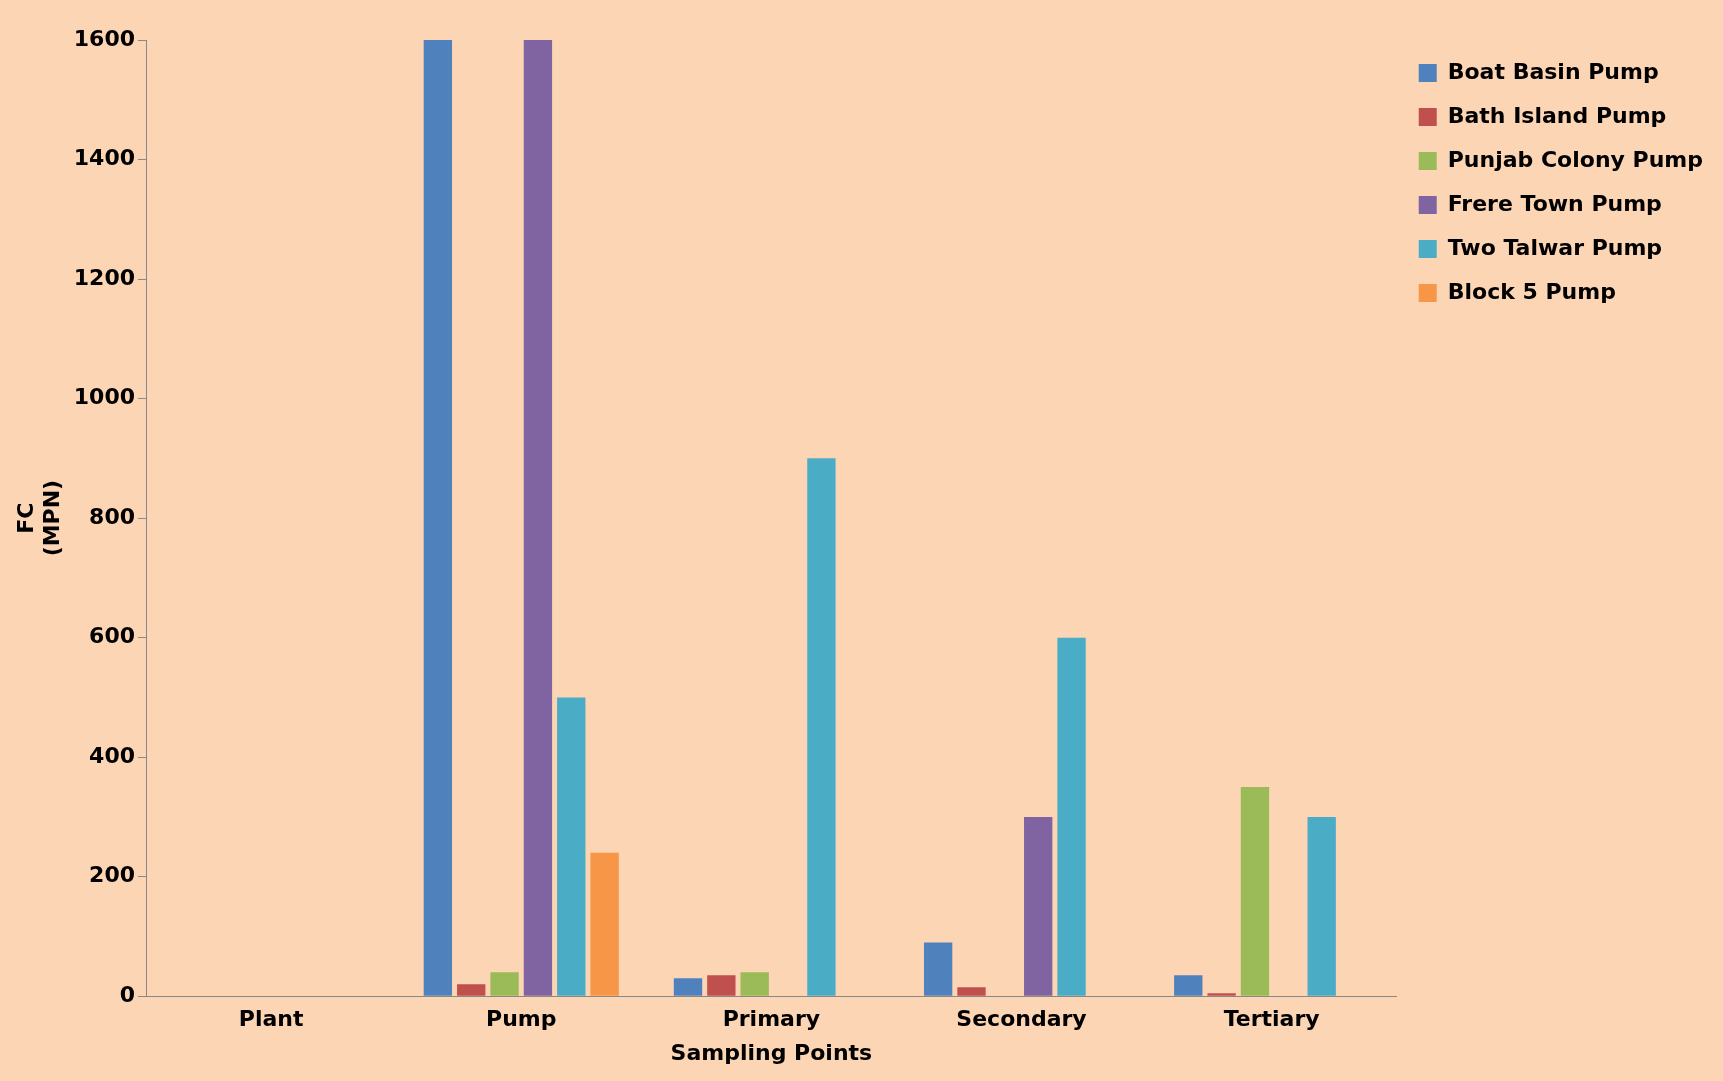 This screenshot has height=1081, width=1723. Describe the element at coordinates (271, 1019) in the screenshot. I see `x-tick-label: Plant` at that location.